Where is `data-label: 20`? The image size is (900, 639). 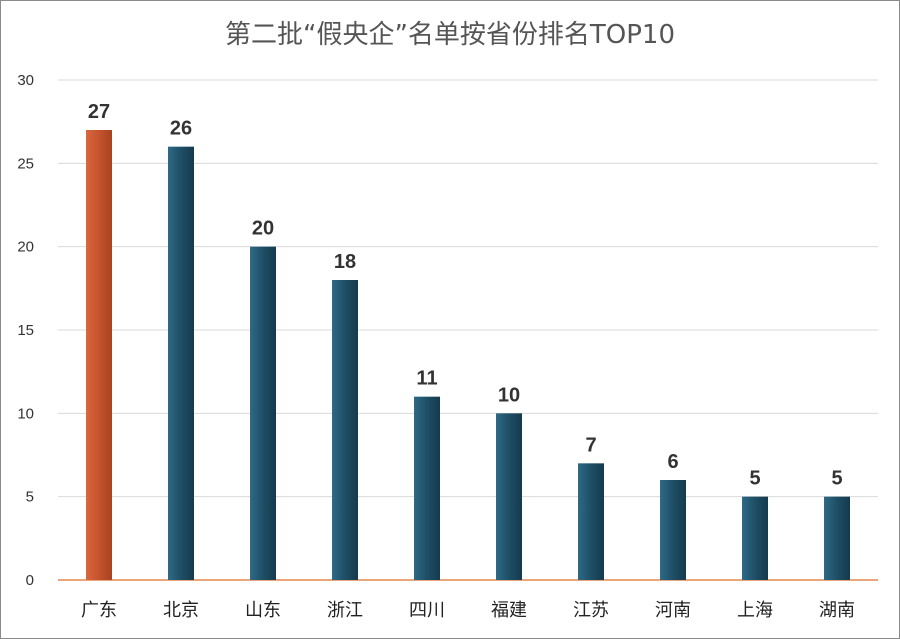
data-label: 20 is located at coordinates (263, 229).